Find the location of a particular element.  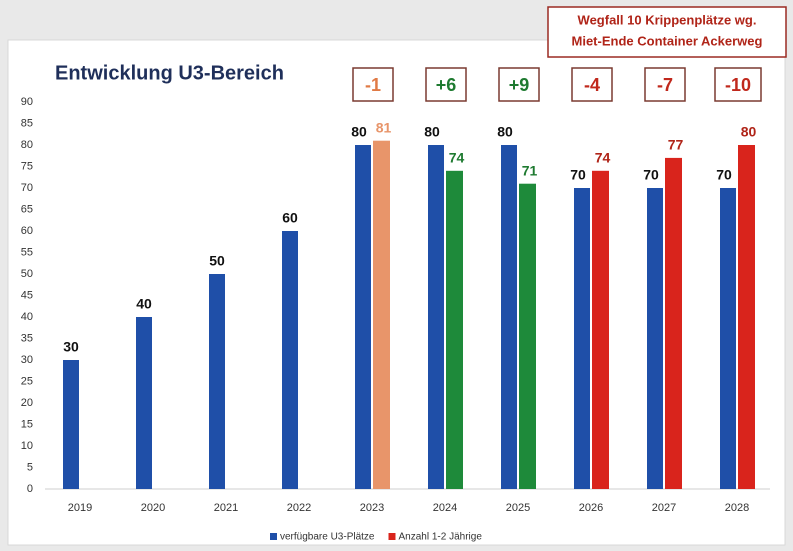

data-label: 60 is located at coordinates (290, 218).